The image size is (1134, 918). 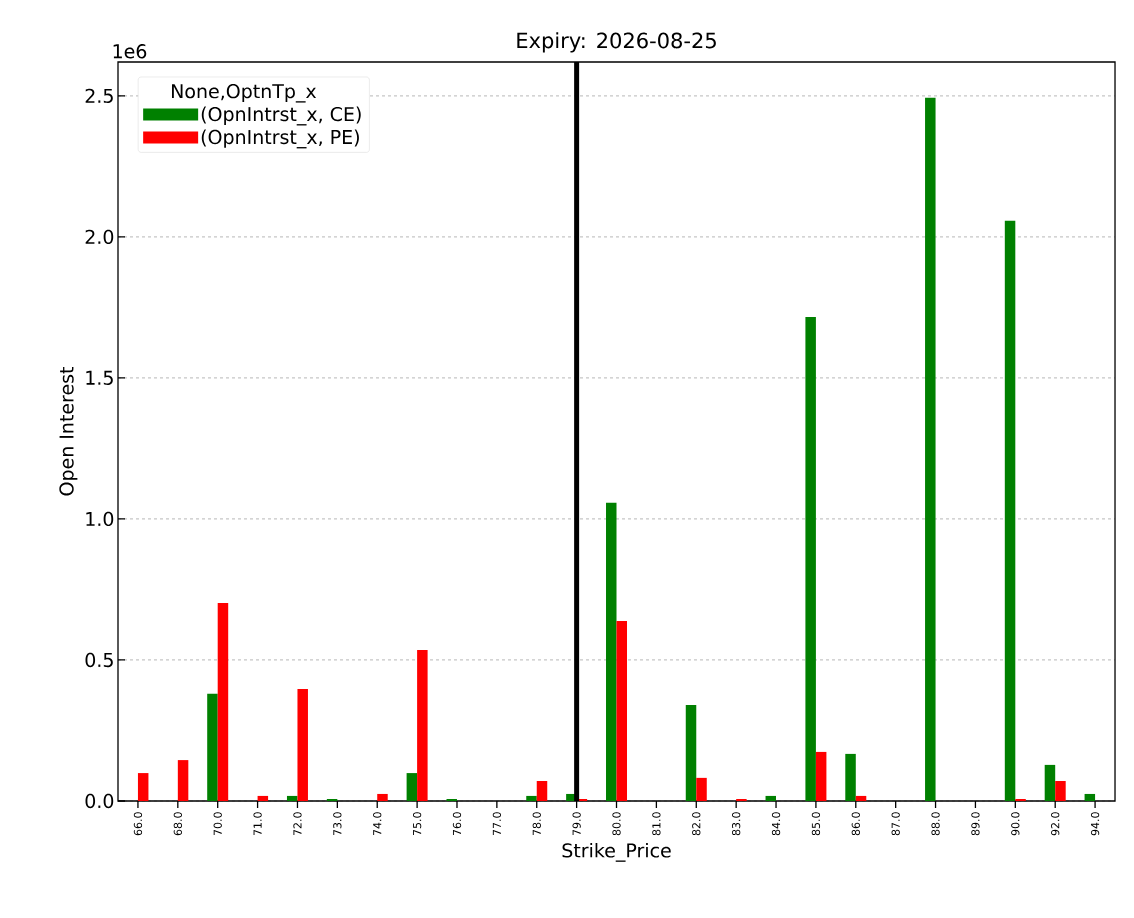 What do you see at coordinates (337, 824) in the screenshot?
I see `x-tick-label: 73.0` at bounding box center [337, 824].